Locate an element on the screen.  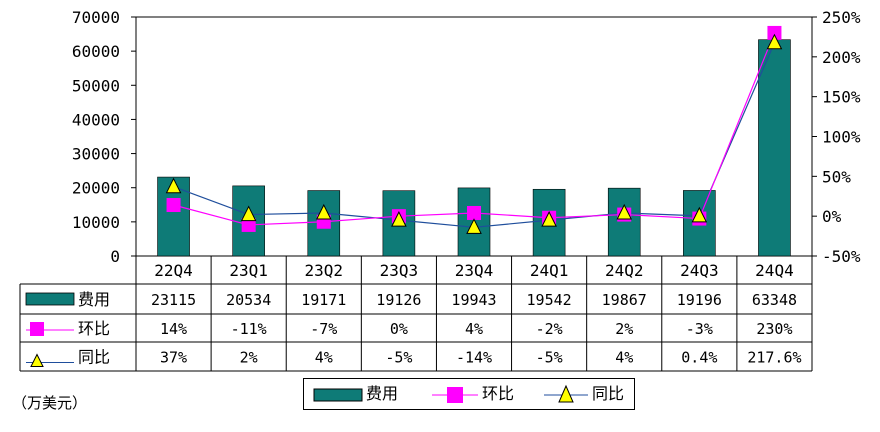
x-tick-label: 23Q1 is located at coordinates (248, 270).